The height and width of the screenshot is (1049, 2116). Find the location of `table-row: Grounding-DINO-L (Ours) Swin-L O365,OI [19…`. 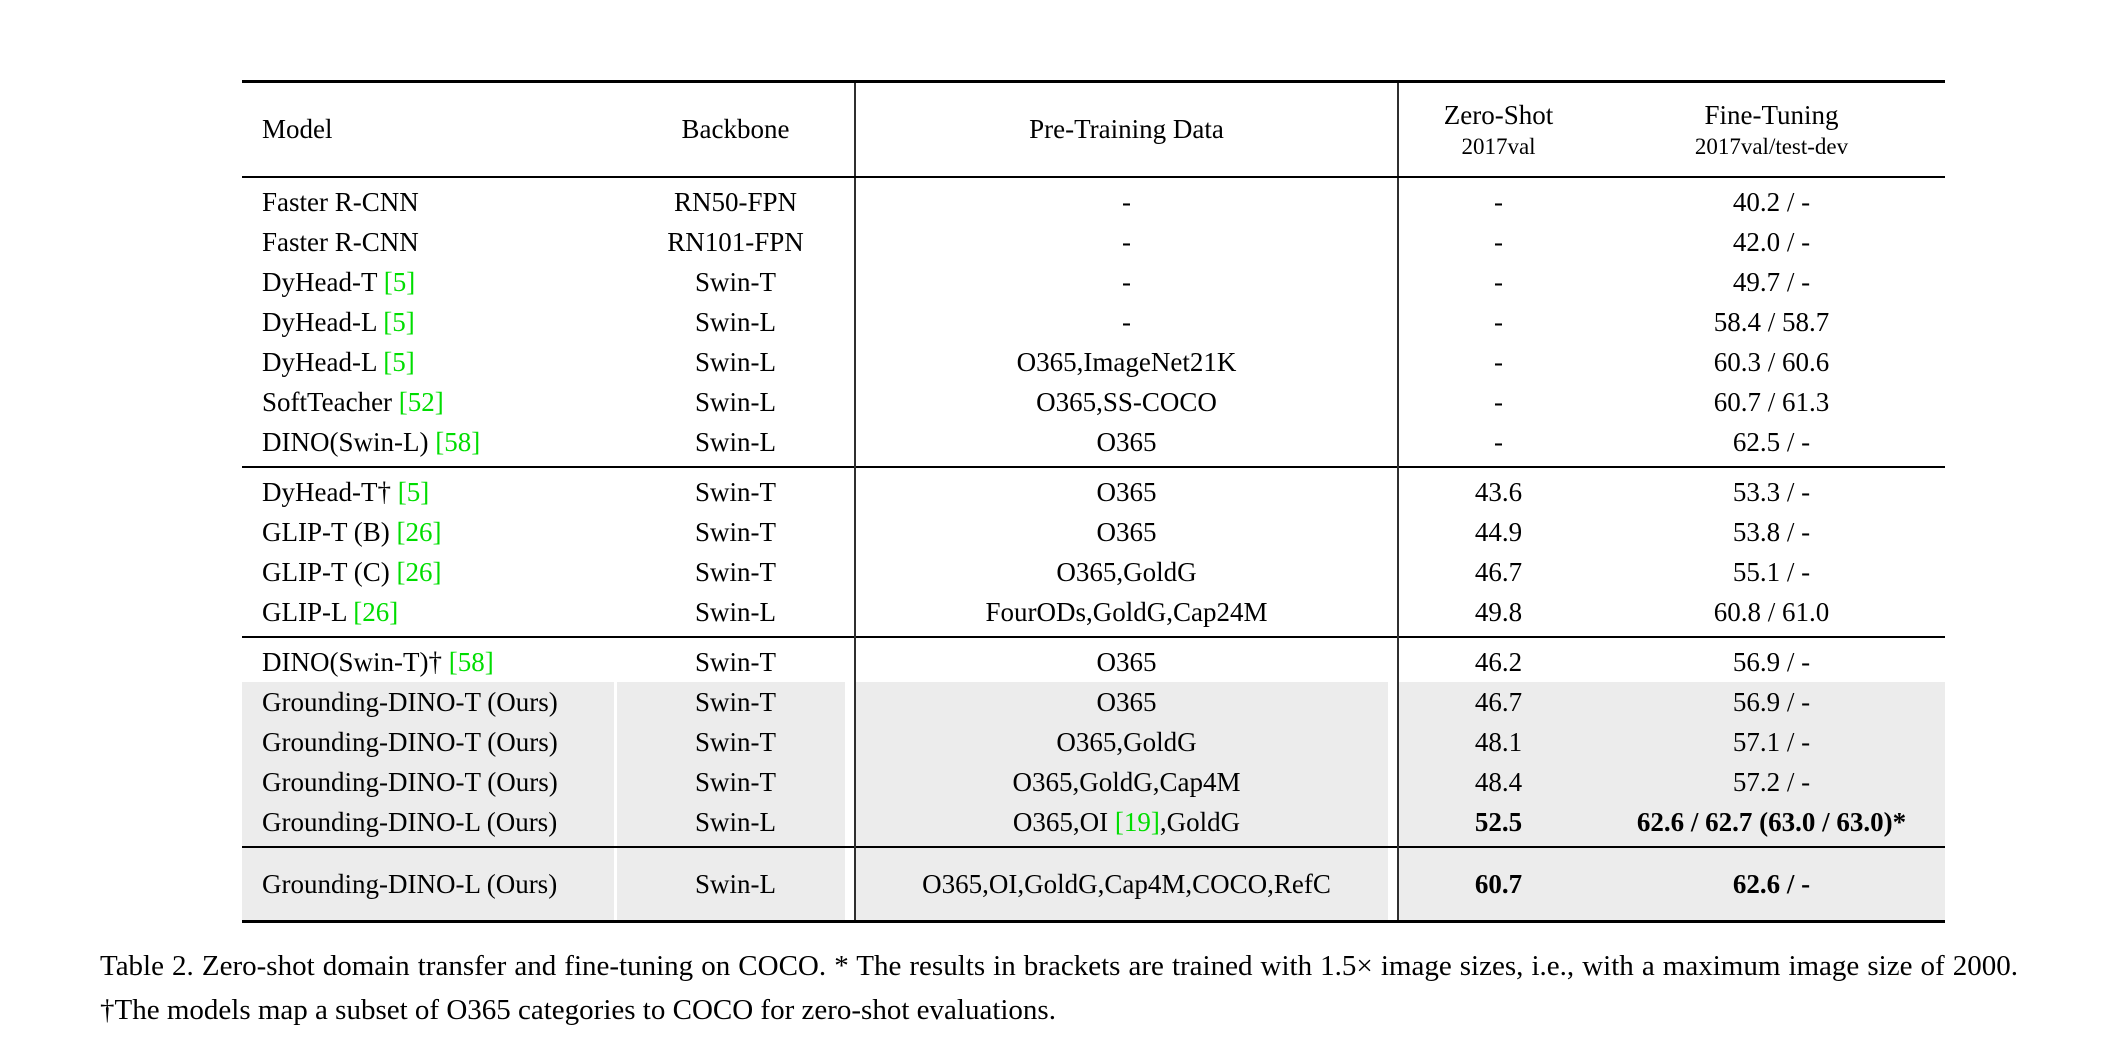

table-row: Grounding-DINO-L (Ours) Swin-L O365,OI [19… is located at coordinates (1093, 824).